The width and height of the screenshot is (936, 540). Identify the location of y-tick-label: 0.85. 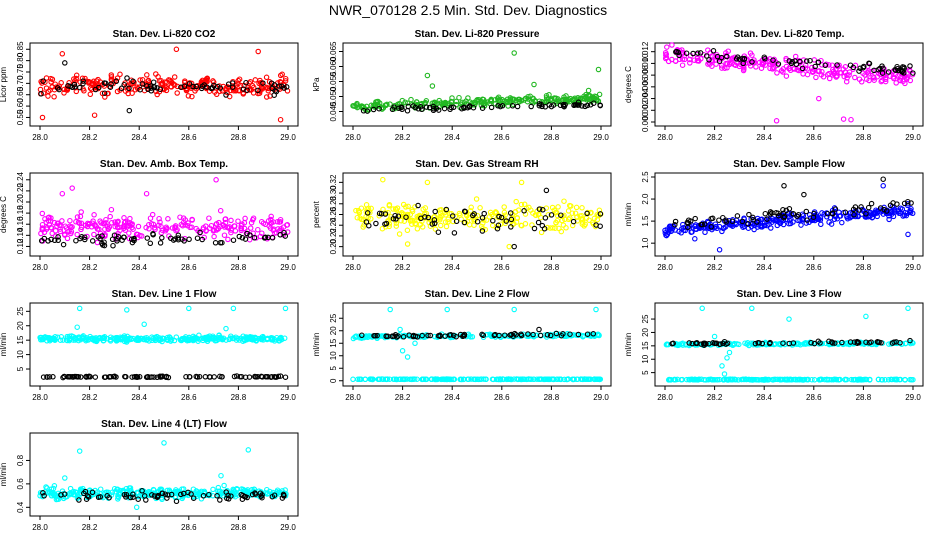
(20, 49).